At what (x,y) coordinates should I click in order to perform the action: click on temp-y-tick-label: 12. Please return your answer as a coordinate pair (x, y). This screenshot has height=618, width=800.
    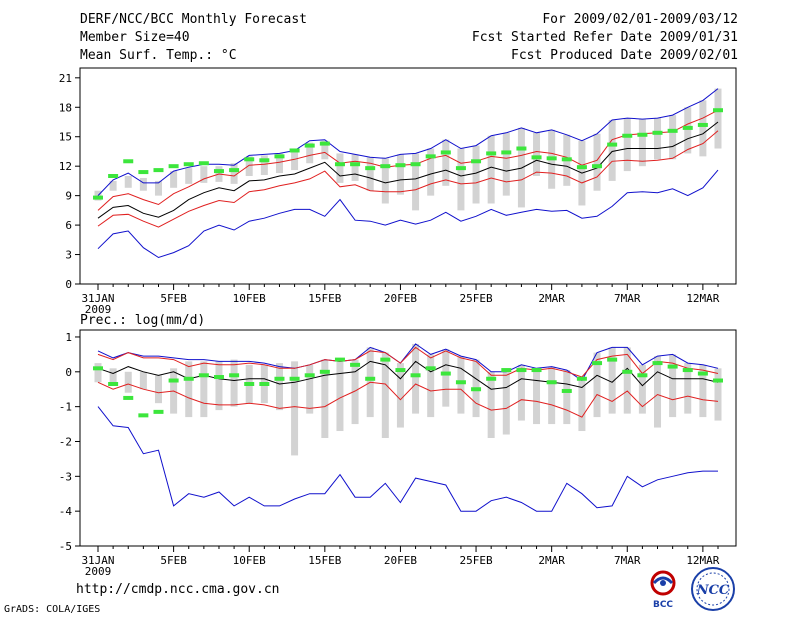
    Looking at the image, I should click on (65, 166).